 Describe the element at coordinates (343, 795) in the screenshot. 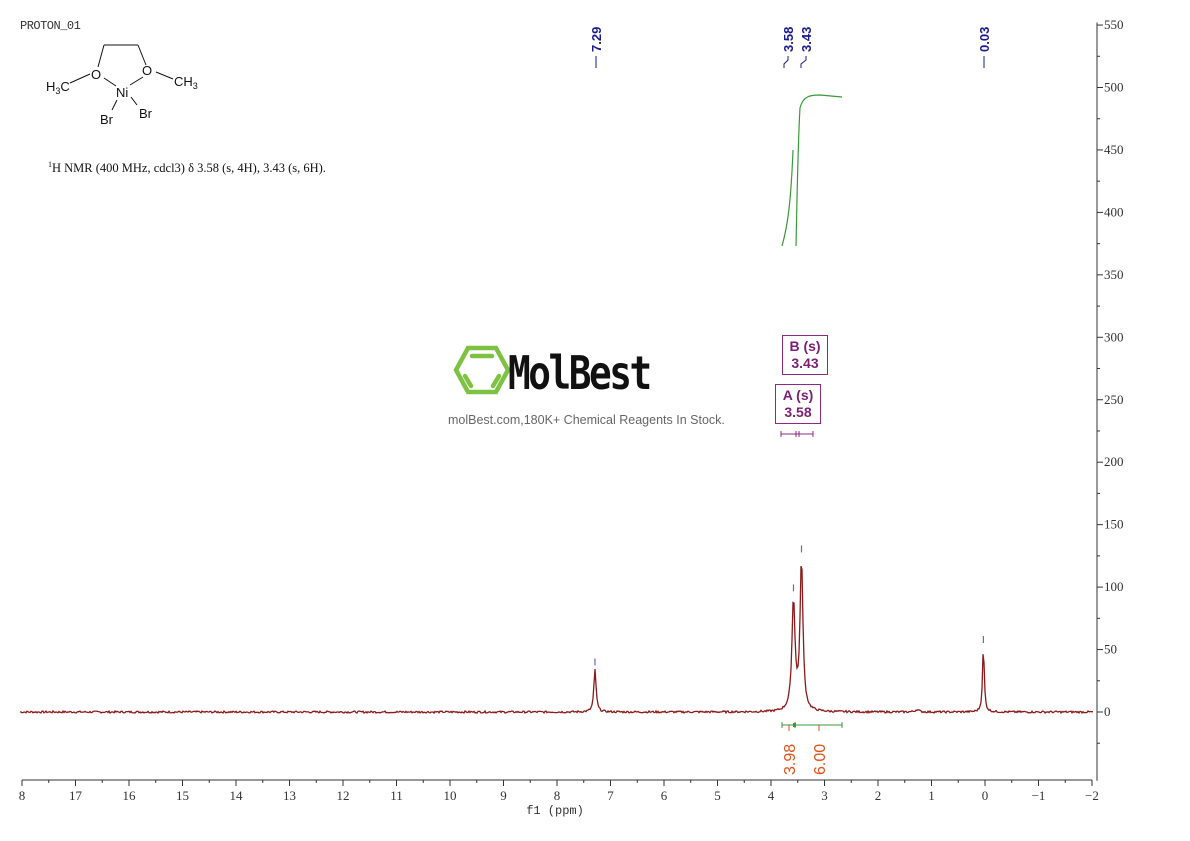

I see `x-tick-label: 12` at that location.